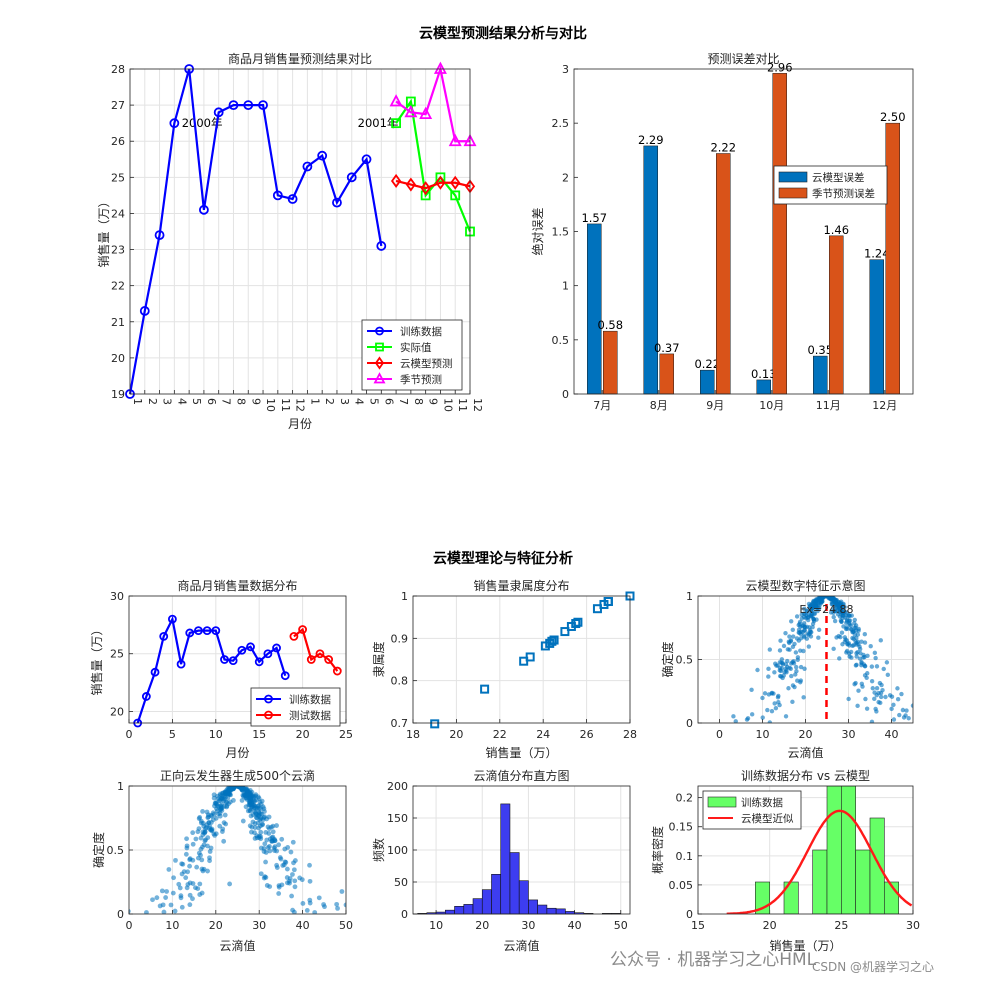  I want to click on cloudf-frame, so click(805, 659).